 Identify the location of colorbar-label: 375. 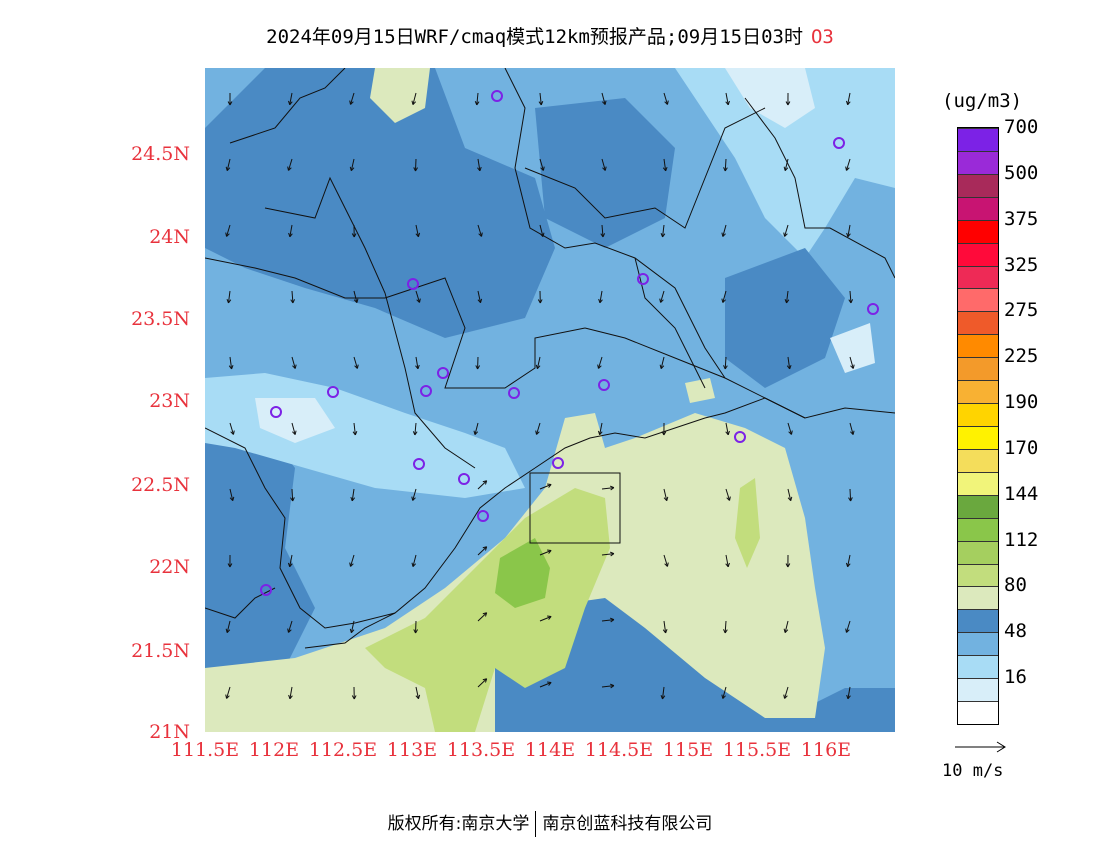
(1021, 218).